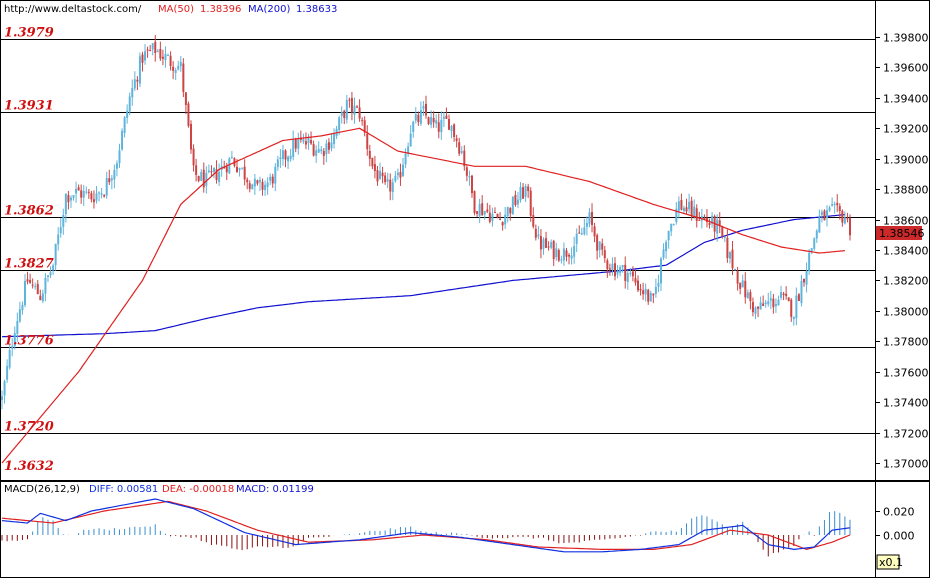 The width and height of the screenshot is (930, 578). What do you see at coordinates (891, 562) in the screenshot?
I see `scale-badge: x0.1` at bounding box center [891, 562].